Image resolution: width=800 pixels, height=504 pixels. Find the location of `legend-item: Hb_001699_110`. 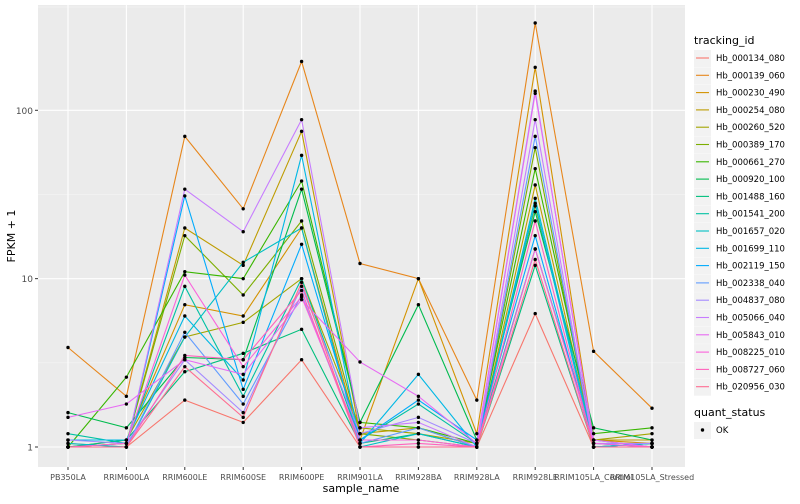

legend-item: Hb_001699_110 is located at coordinates (739, 249).